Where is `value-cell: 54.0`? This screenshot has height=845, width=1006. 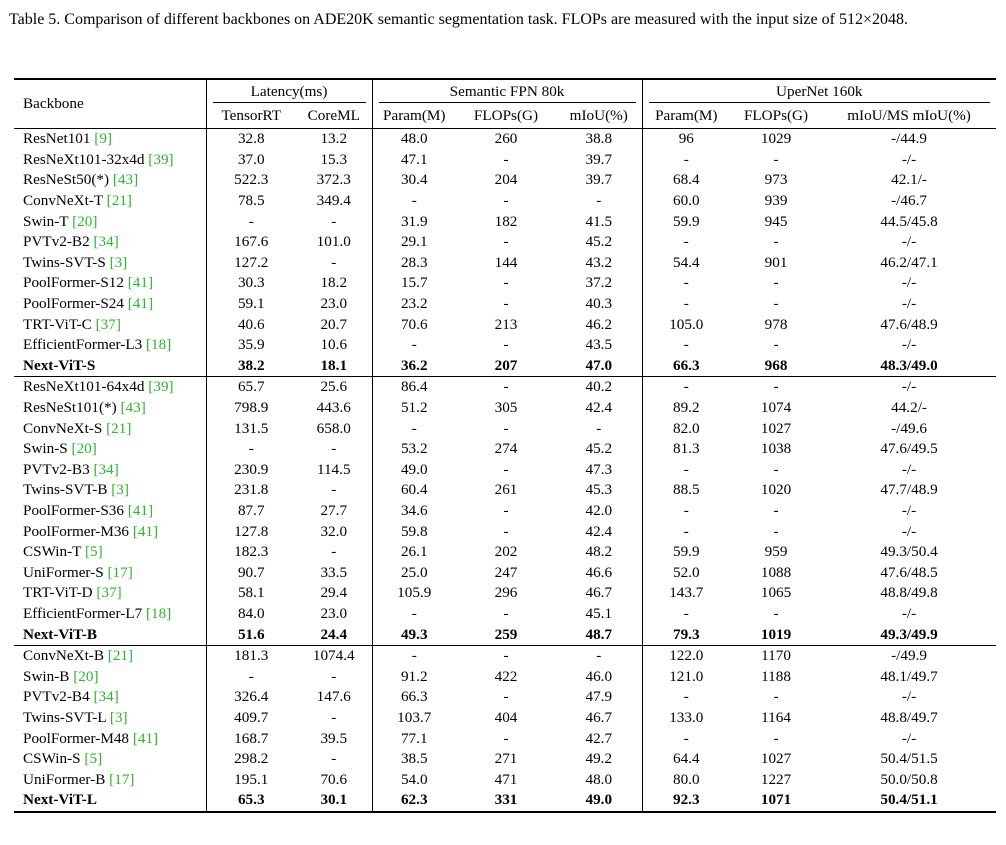 value-cell: 54.0 is located at coordinates (413, 779).